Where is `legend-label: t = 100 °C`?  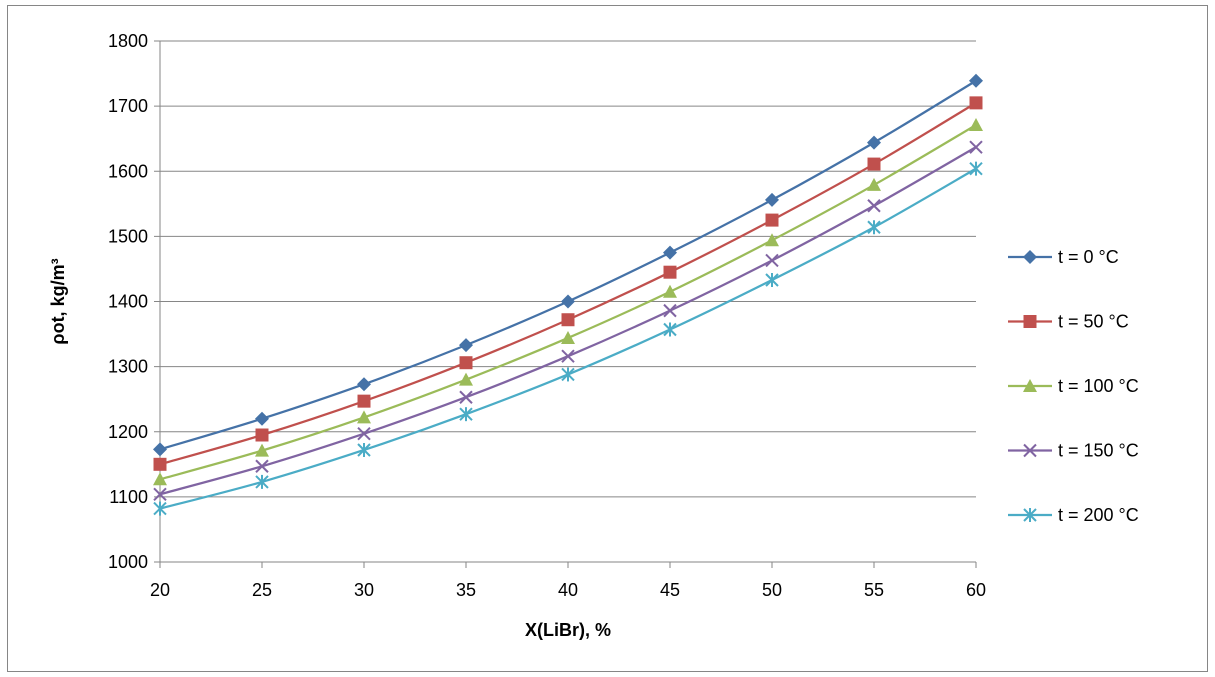
legend-label: t = 100 °C is located at coordinates (1098, 386).